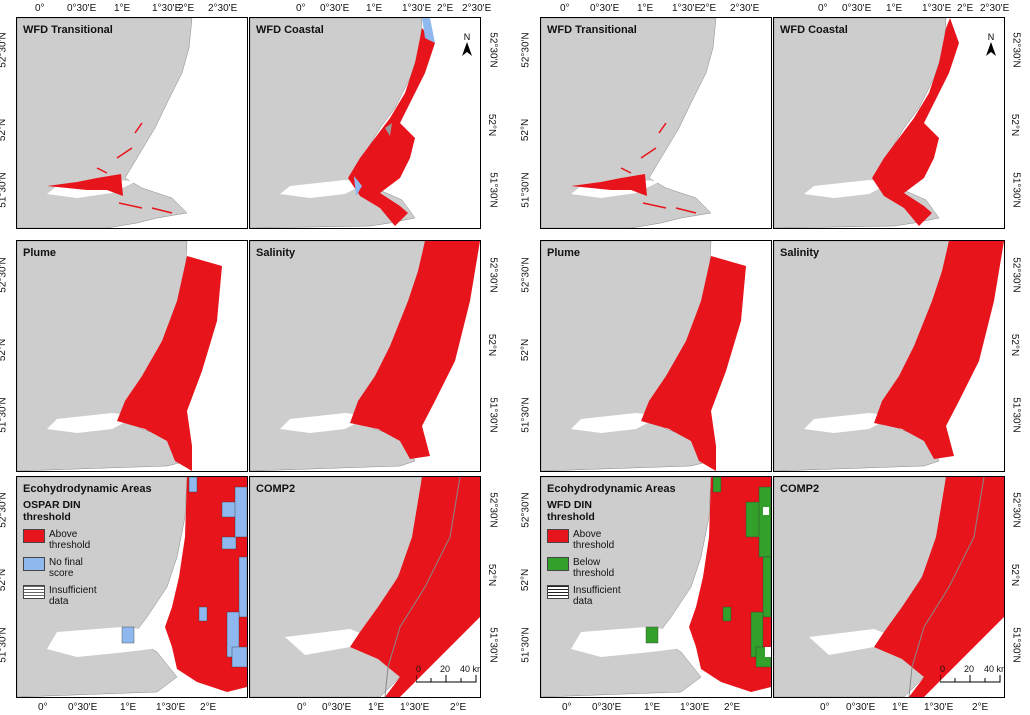  I want to click on legend-item: Above threshold, so click(584, 540).